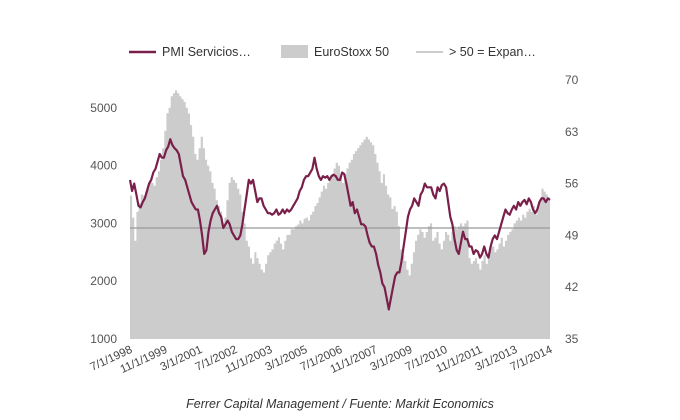 The width and height of the screenshot is (680, 420). Describe the element at coordinates (572, 80) in the screenshot. I see `right-axis-tick-label: 70` at that location.